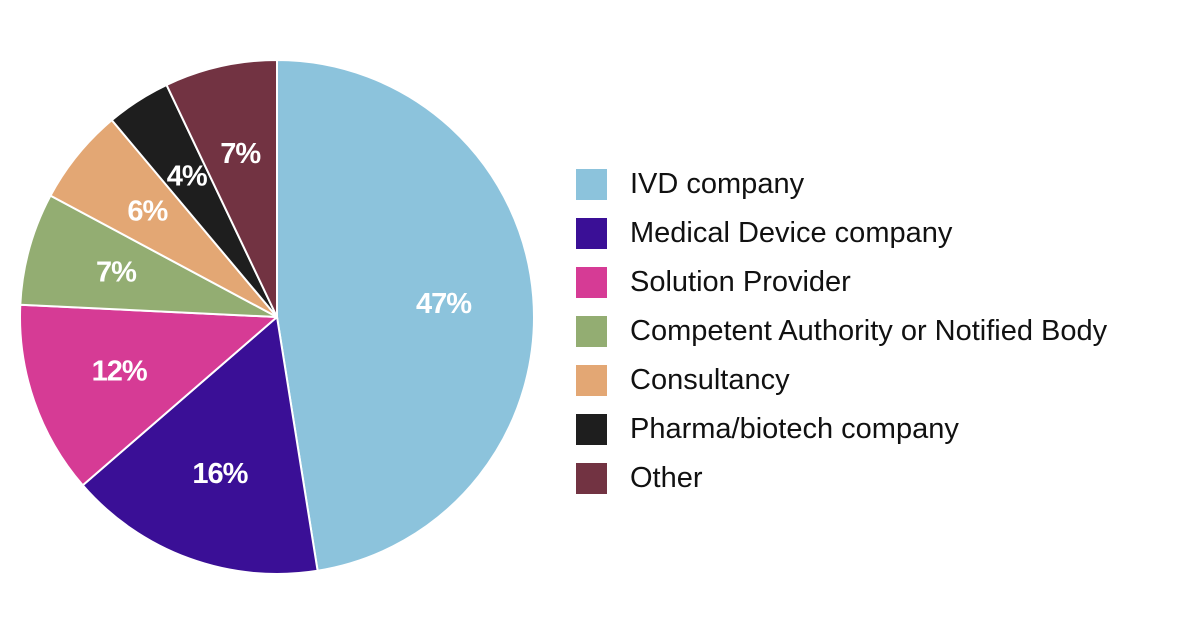  What do you see at coordinates (794, 429) in the screenshot?
I see `legend-label: Pharma/biotech company` at bounding box center [794, 429].